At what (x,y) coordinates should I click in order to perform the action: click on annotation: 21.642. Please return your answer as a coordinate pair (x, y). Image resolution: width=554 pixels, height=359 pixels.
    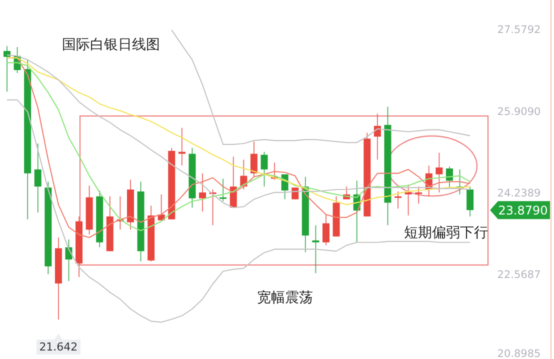
    Looking at the image, I should click on (58, 347).